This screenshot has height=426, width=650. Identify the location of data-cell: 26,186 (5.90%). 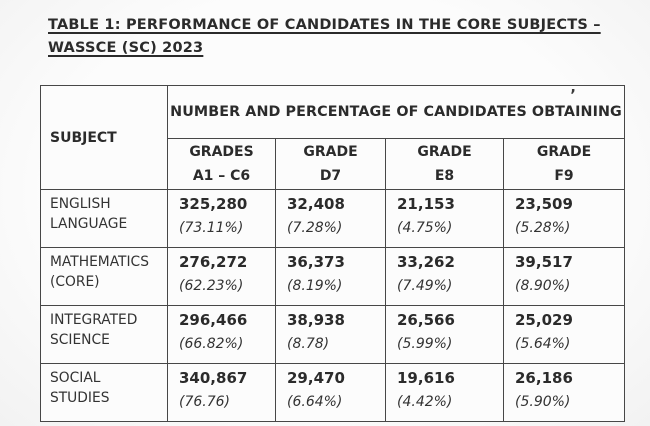
(564, 392).